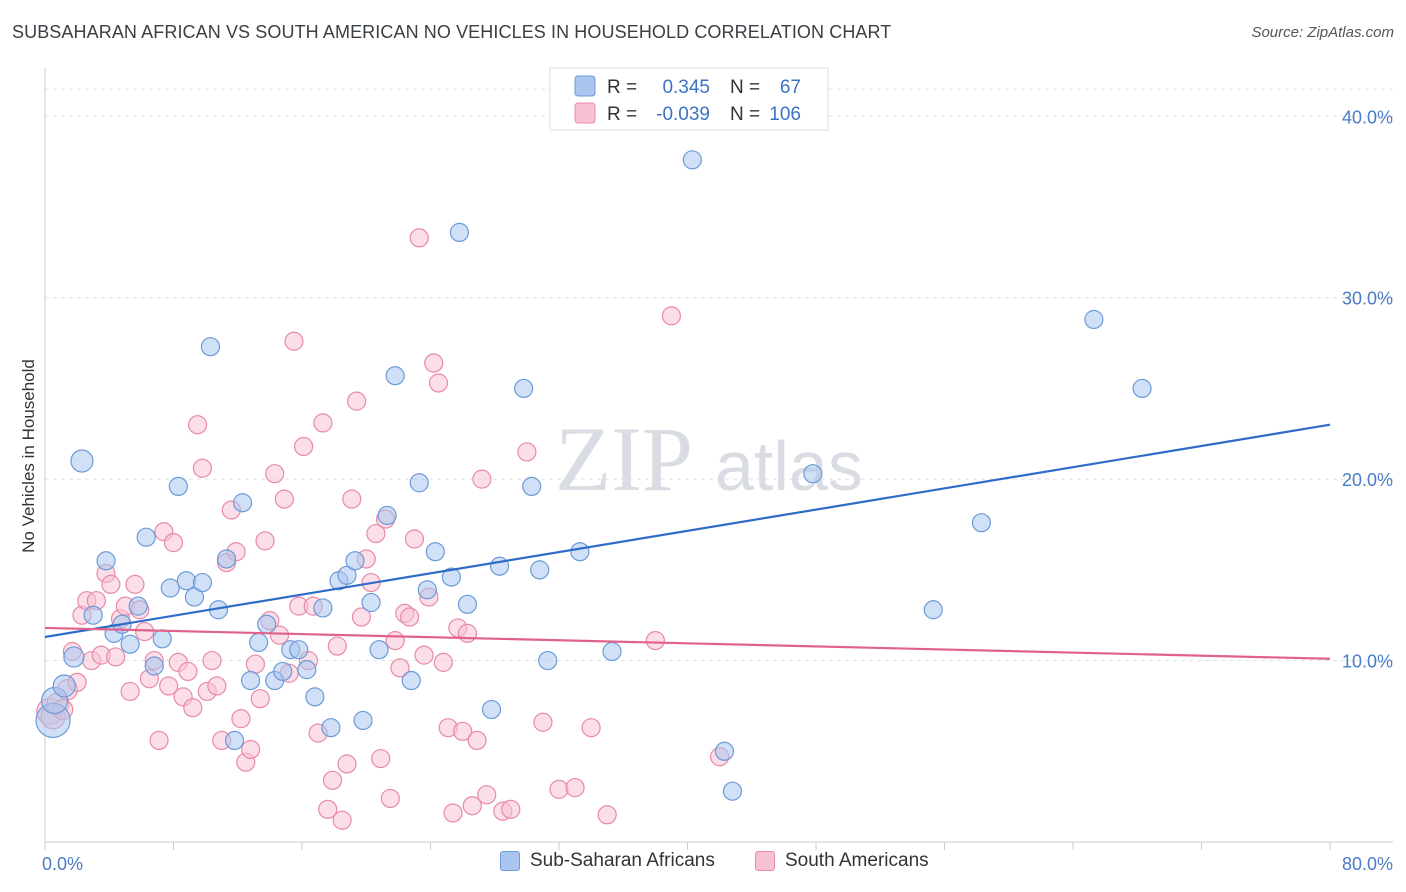  Describe the element at coordinates (683, 114) in the screenshot. I see `legend-r-value-2: -0.039` at that location.